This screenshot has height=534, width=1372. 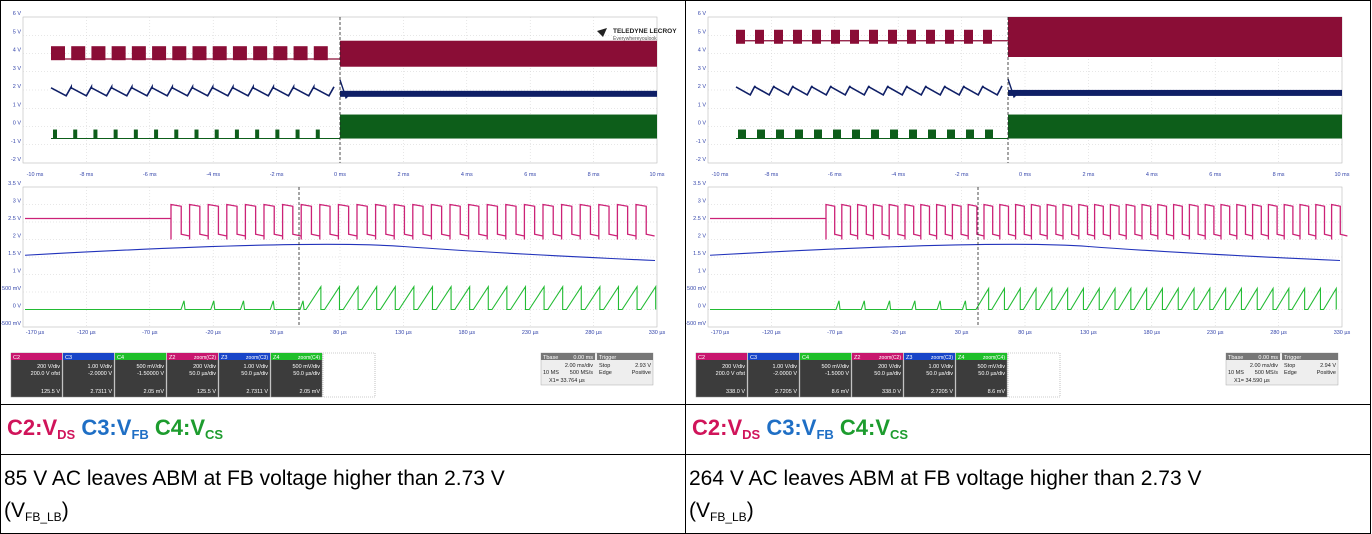 I want to click on empty-descriptor-slot, so click(x=1034, y=375).